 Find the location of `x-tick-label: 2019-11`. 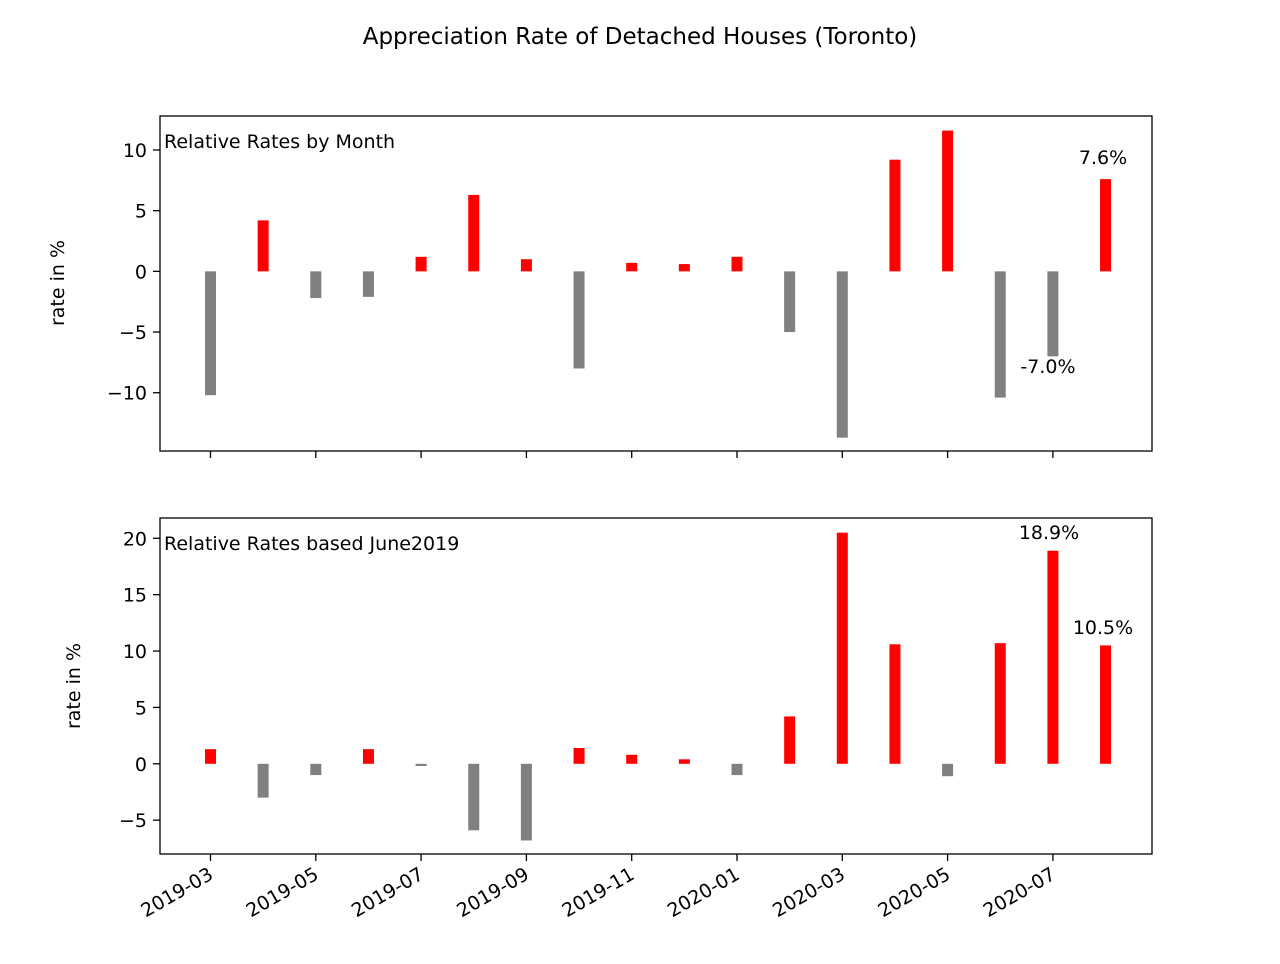

x-tick-label: 2019-11 is located at coordinates (598, 892).